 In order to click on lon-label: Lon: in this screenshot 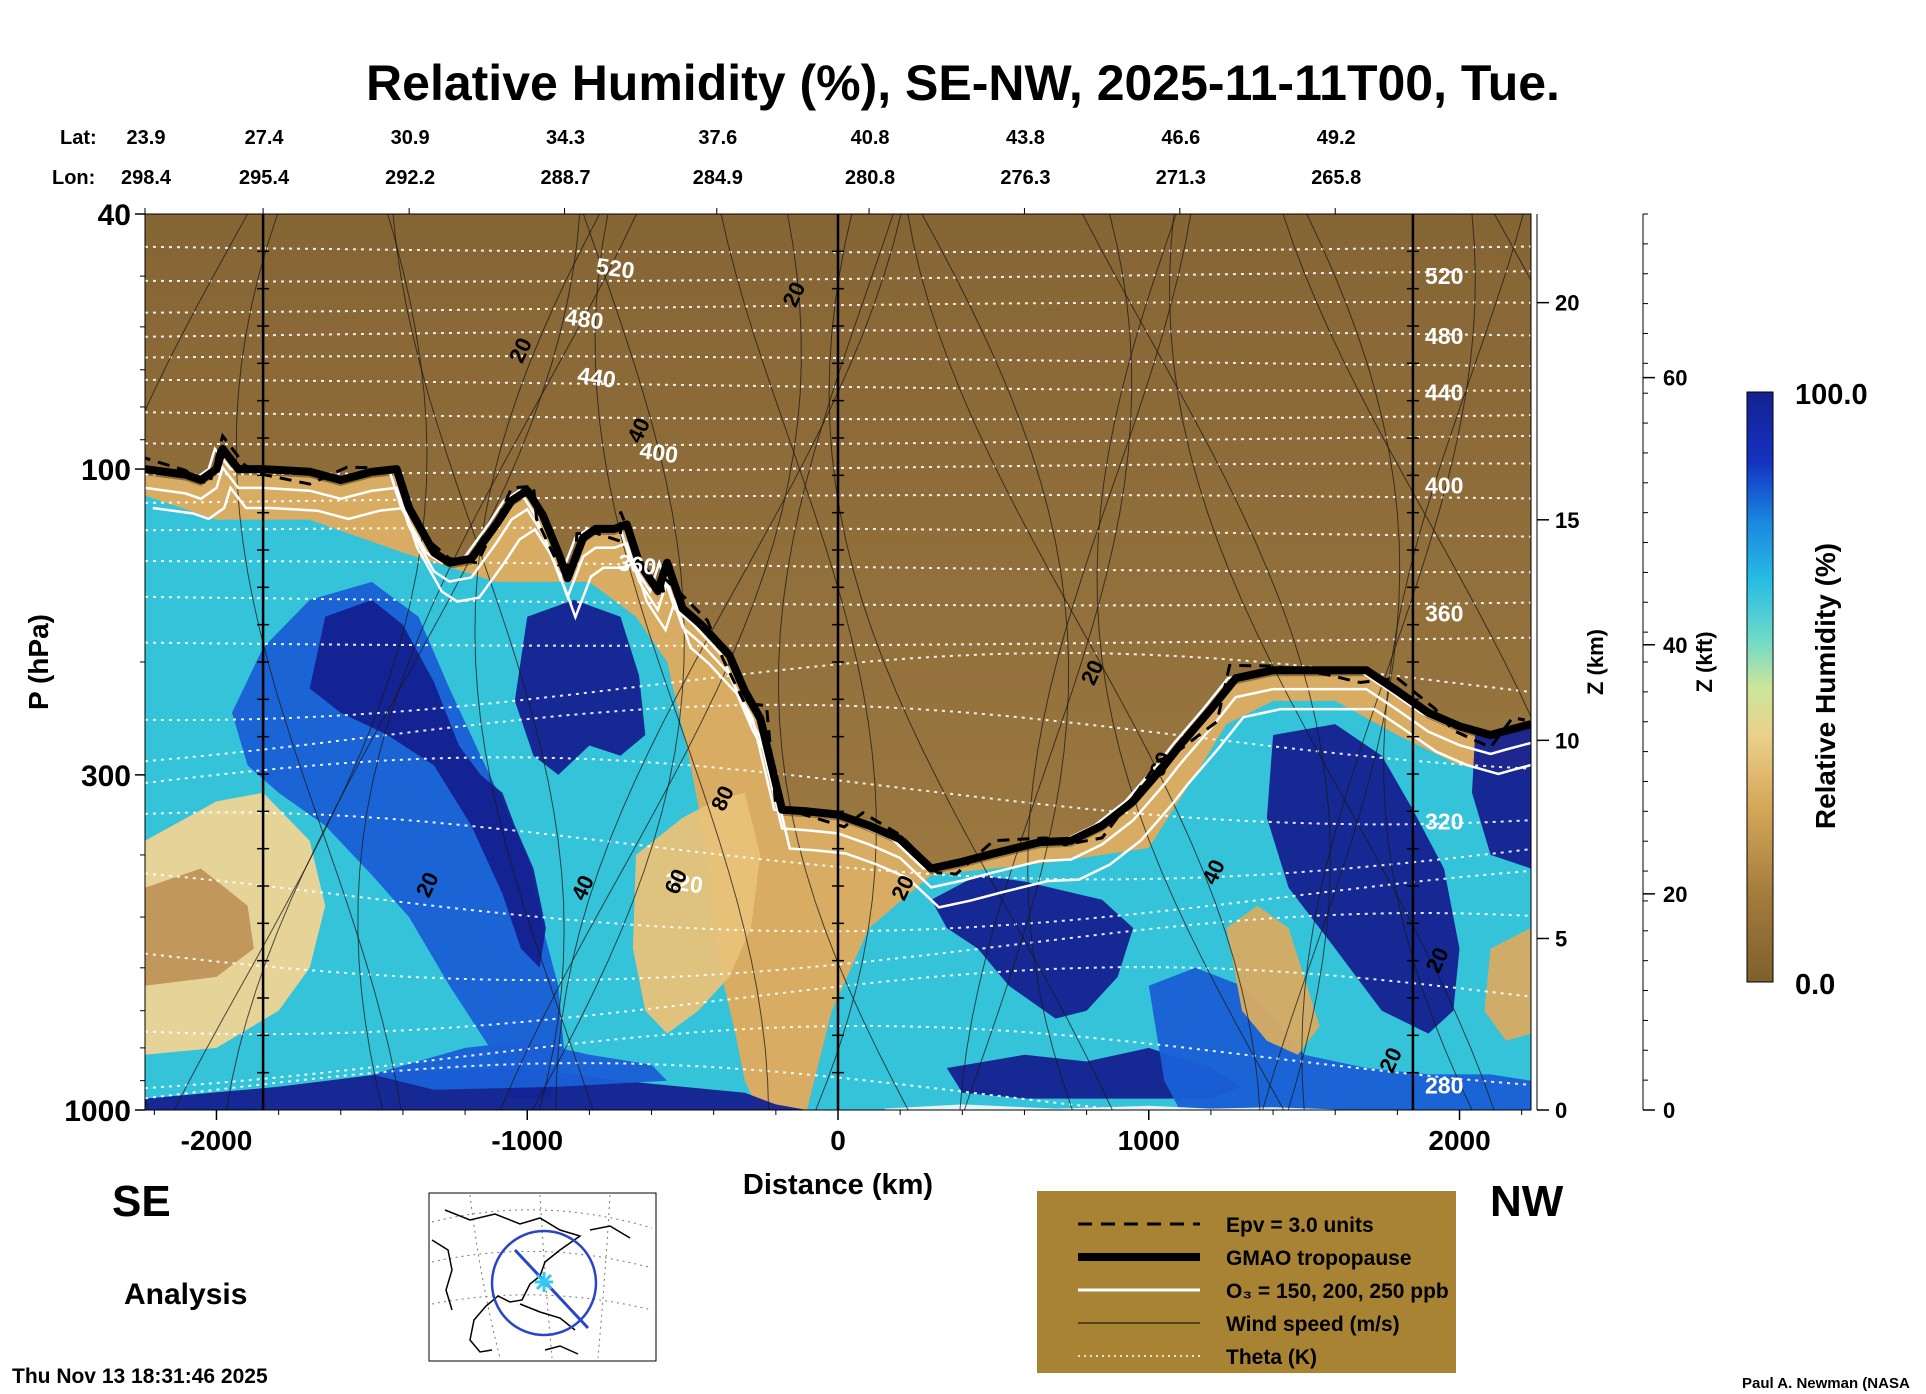, I will do `click(73, 178)`.